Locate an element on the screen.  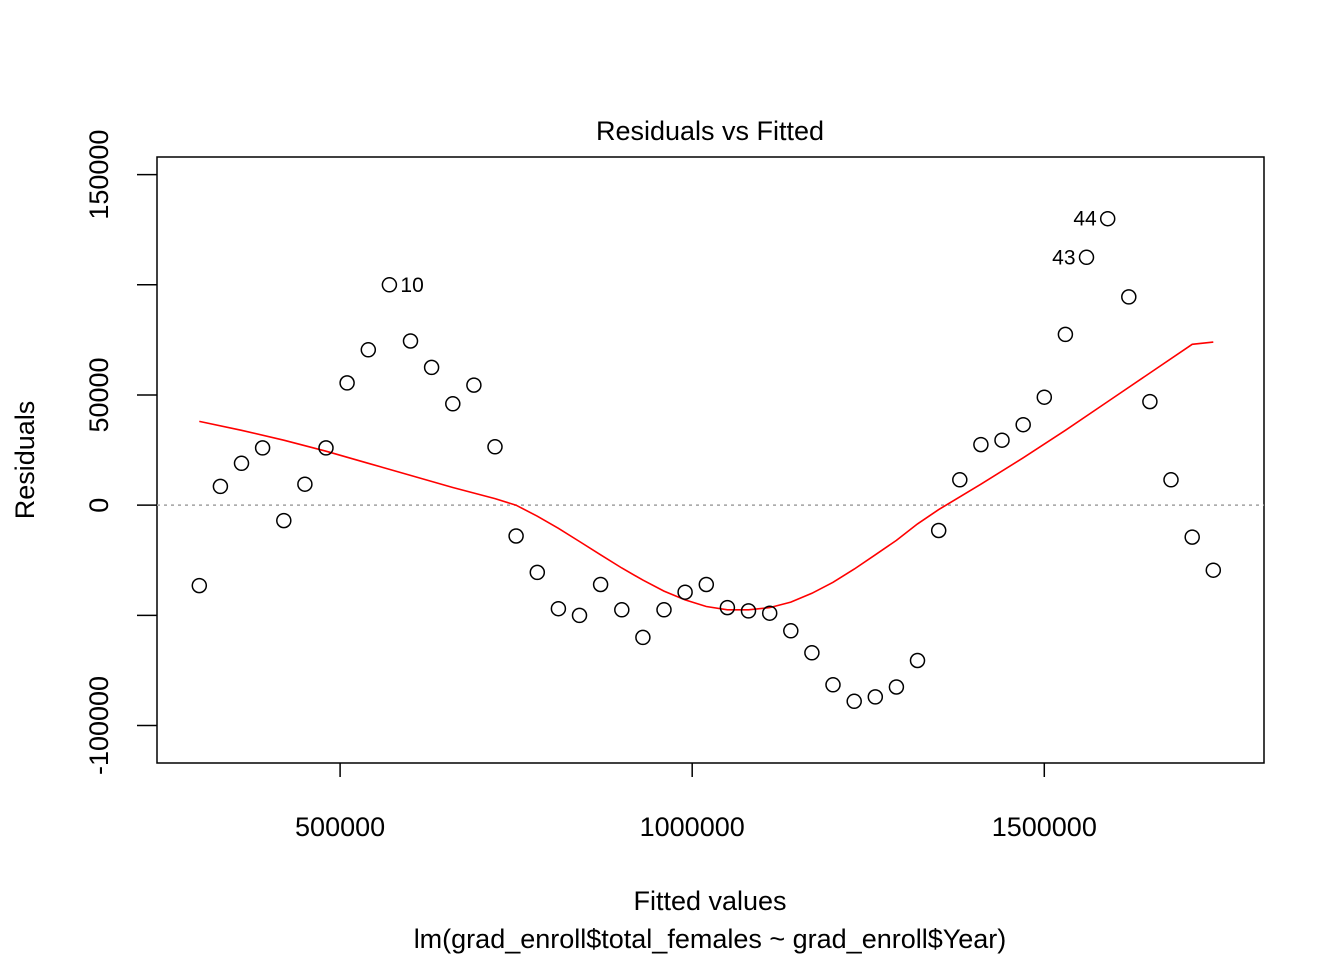
x-tick-label: 1500000 is located at coordinates (1044, 827).